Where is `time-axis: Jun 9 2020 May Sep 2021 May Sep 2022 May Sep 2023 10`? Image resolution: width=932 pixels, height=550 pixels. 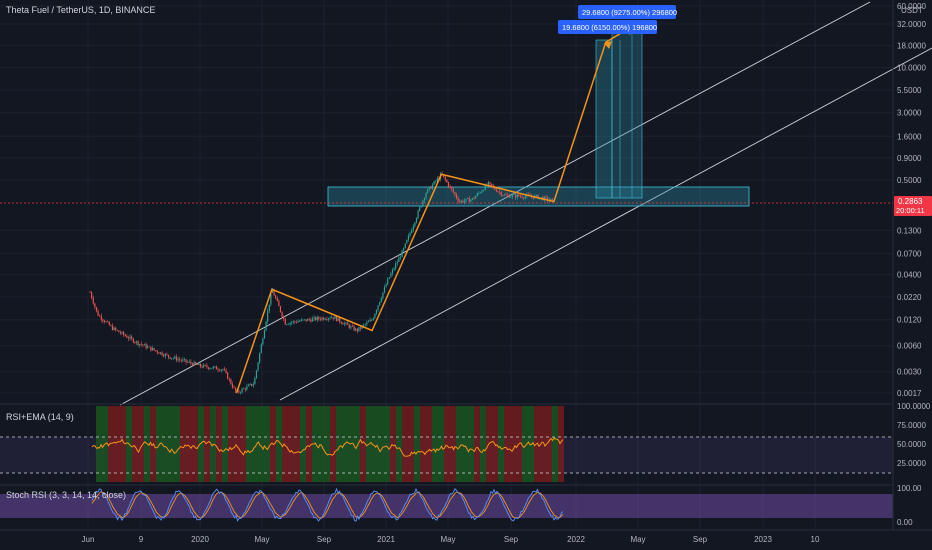 time-axis: Jun 9 2020 May Sep 2021 May Sep 2022 May Sep 2023 10 is located at coordinates (451, 539).